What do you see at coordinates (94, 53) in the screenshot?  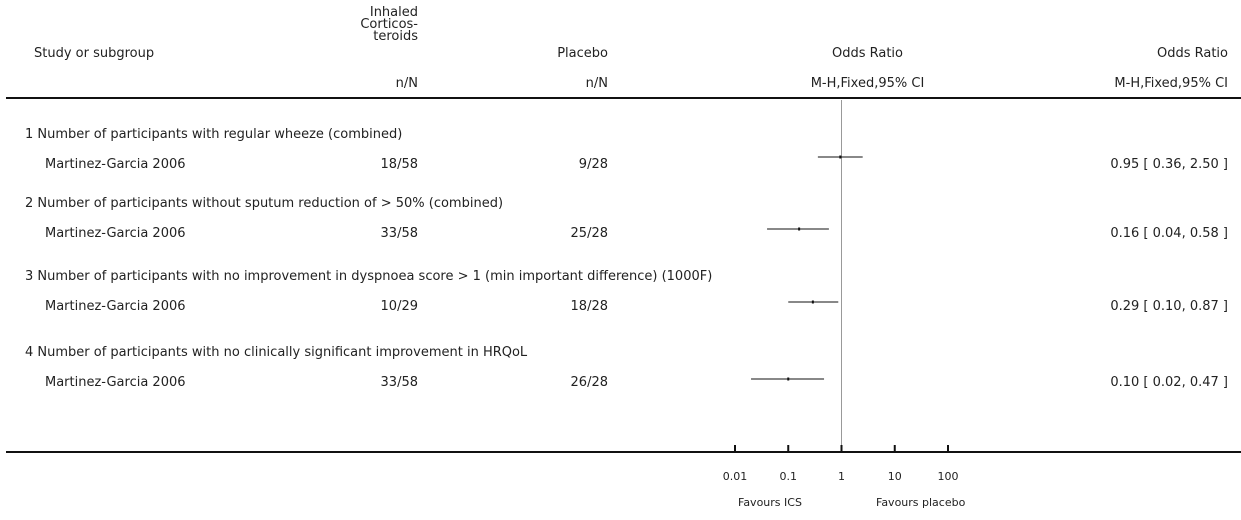 I see `study-column-header: Study or subgroup` at bounding box center [94, 53].